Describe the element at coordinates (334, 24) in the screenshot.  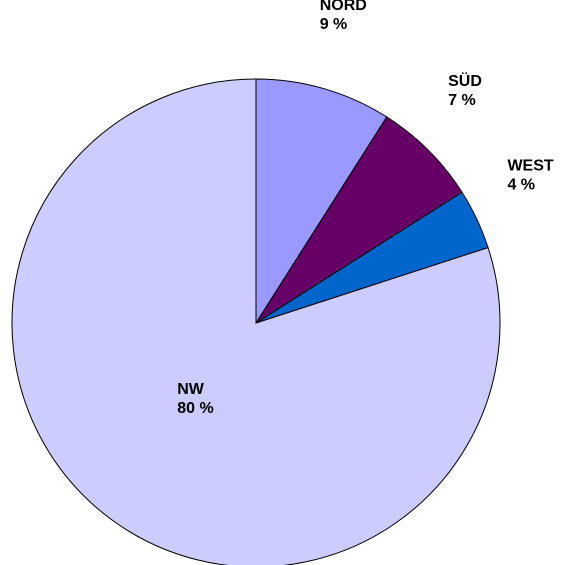
I see `slice-value-label: 9 %` at that location.